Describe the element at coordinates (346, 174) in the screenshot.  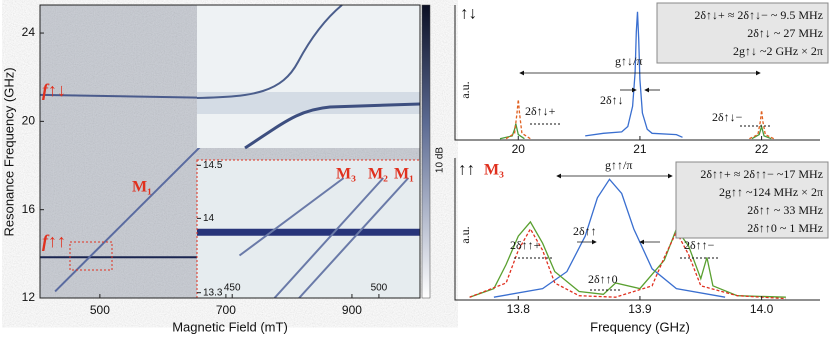
I see `annotation: M₃` at that location.